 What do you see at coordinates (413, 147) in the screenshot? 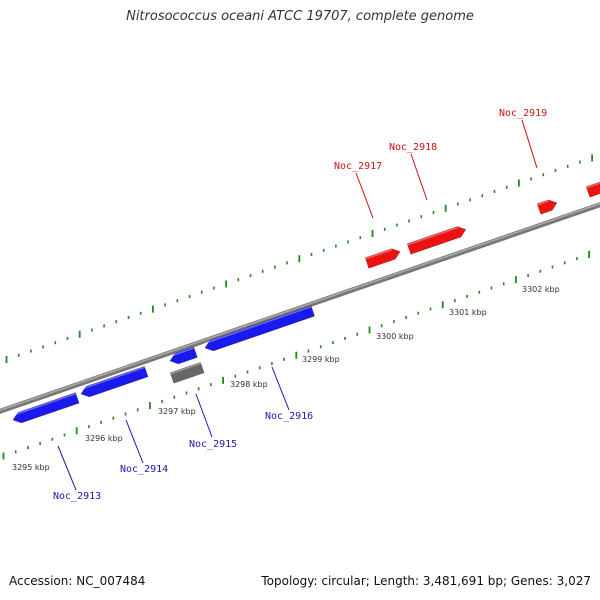
I see `gene-label: Noc_2918` at bounding box center [413, 147].